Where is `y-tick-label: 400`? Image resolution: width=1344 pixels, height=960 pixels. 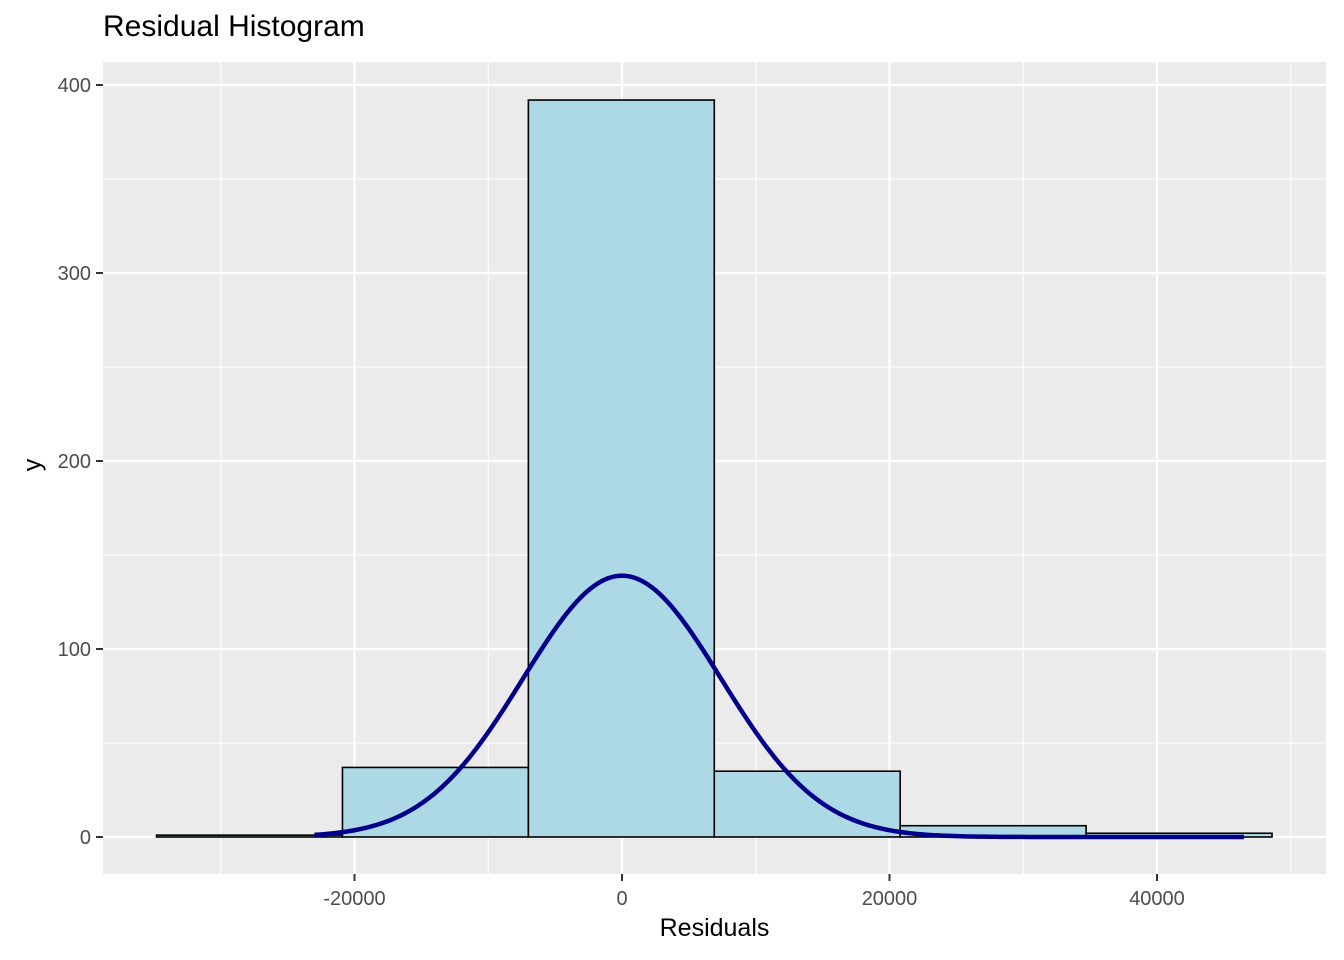
y-tick-label: 400 is located at coordinates (74, 86).